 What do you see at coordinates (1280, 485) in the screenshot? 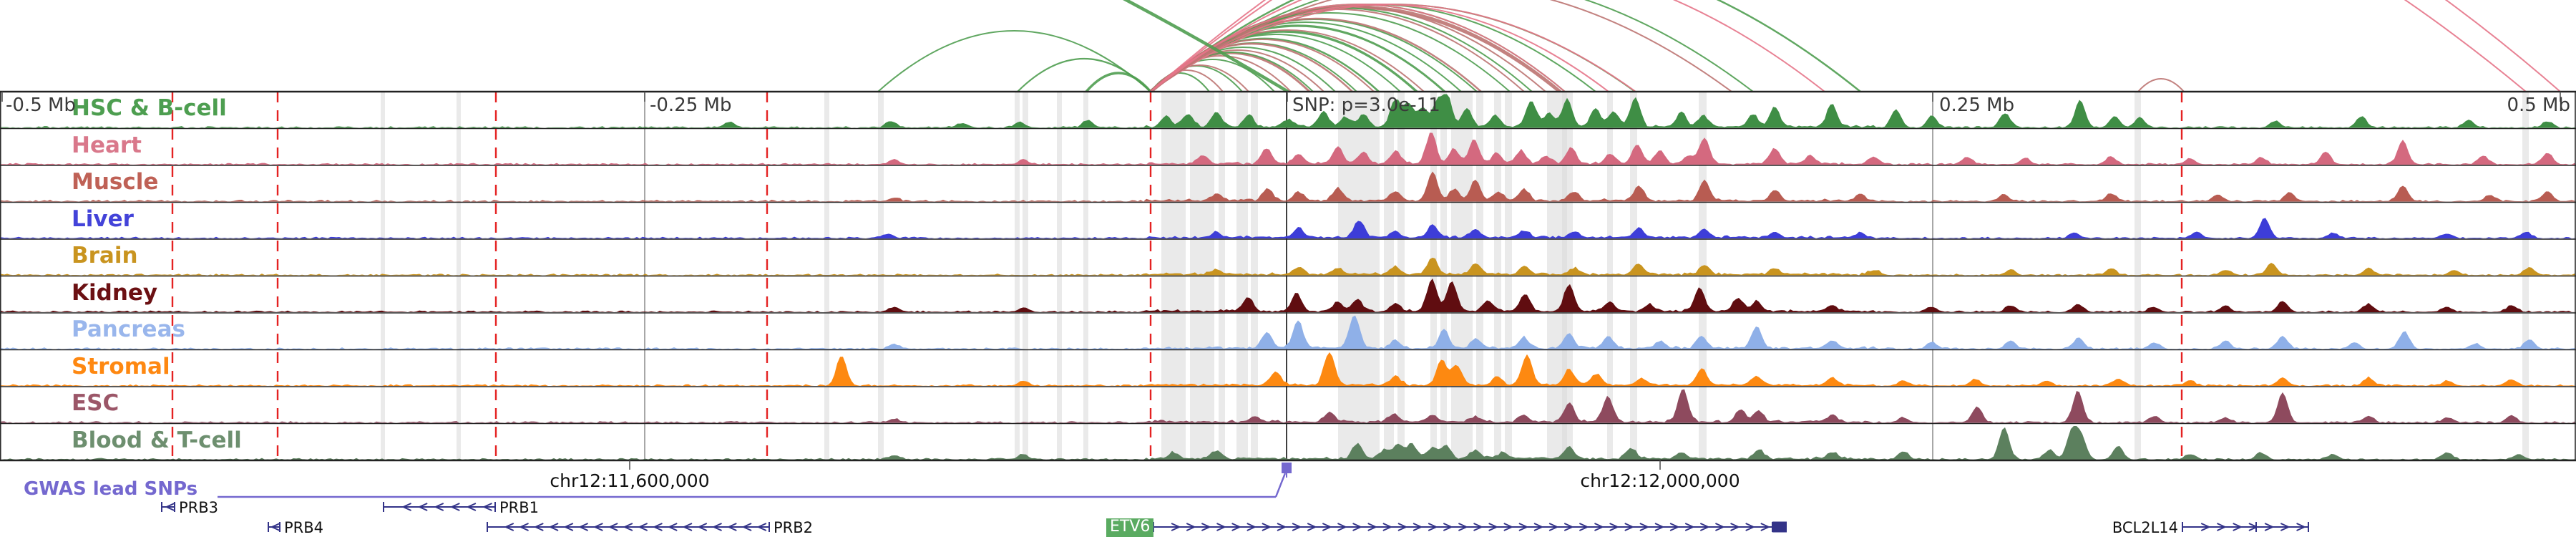
I see `gwas-connector-diagonal` at bounding box center [1280, 485].